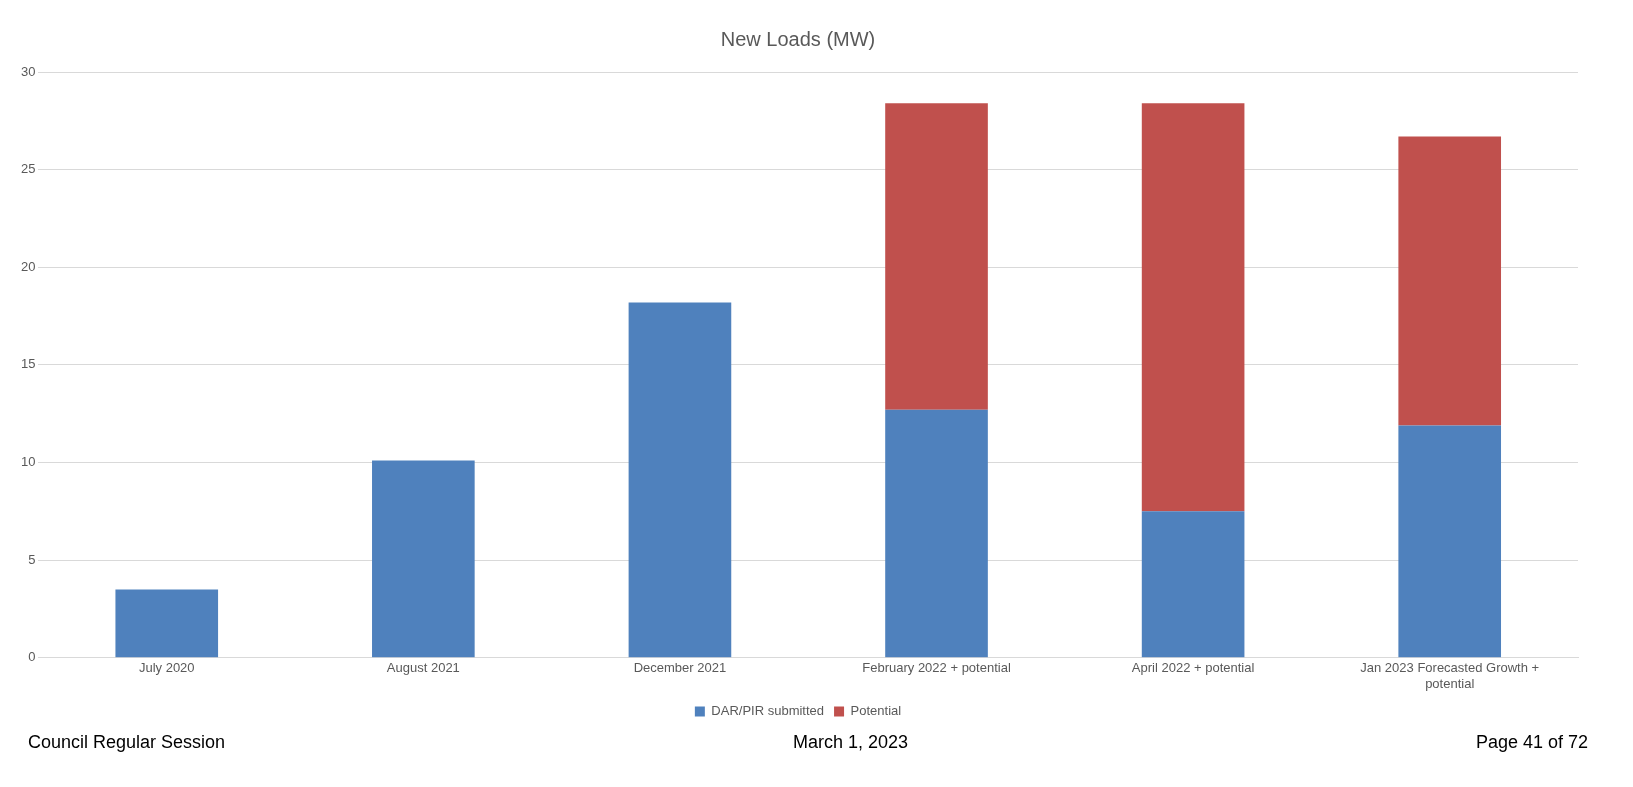 This screenshot has height=787, width=1633. What do you see at coordinates (28, 71) in the screenshot?
I see `y-tick-label: 30` at bounding box center [28, 71].